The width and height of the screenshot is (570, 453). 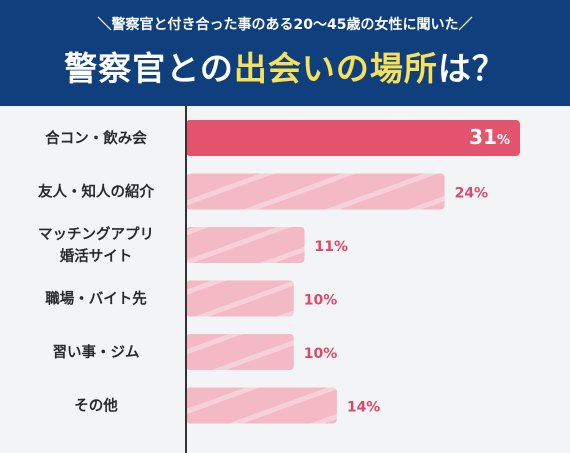 What do you see at coordinates (96, 406) in the screenshot?
I see `category-label-5: その他` at bounding box center [96, 406].